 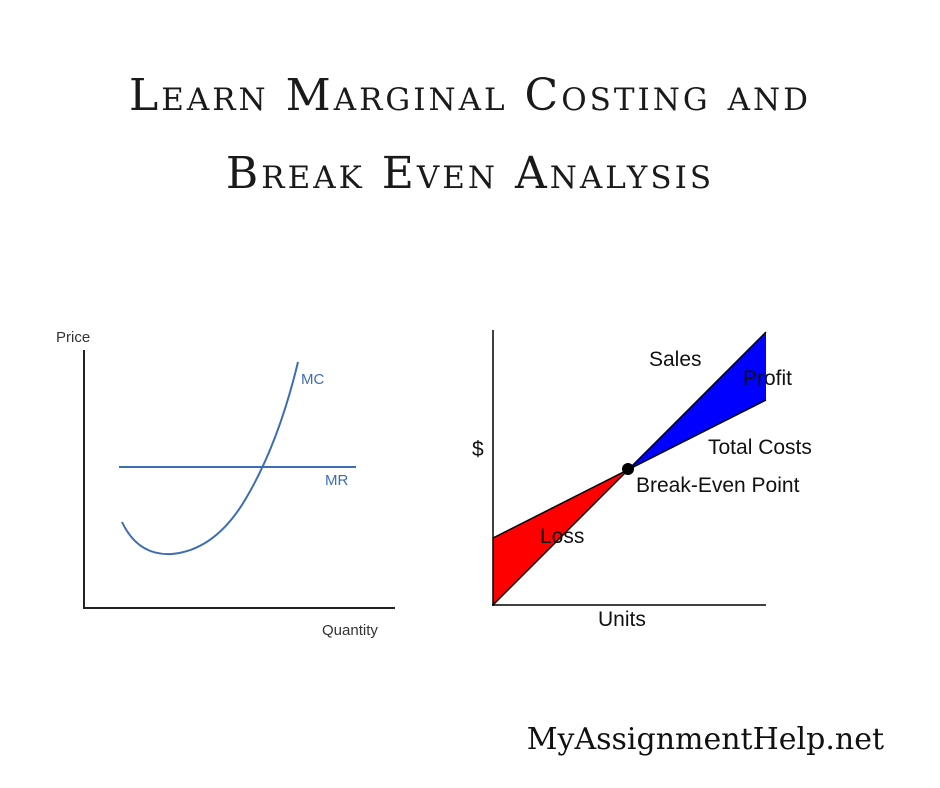 What do you see at coordinates (622, 619) in the screenshot?
I see `units-axis-label: Units` at bounding box center [622, 619].